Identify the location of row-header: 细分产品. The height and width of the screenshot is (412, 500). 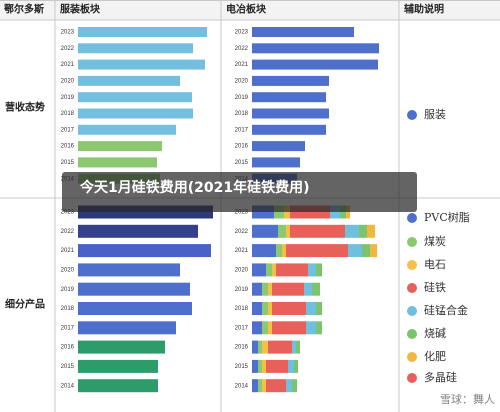
(25, 304).